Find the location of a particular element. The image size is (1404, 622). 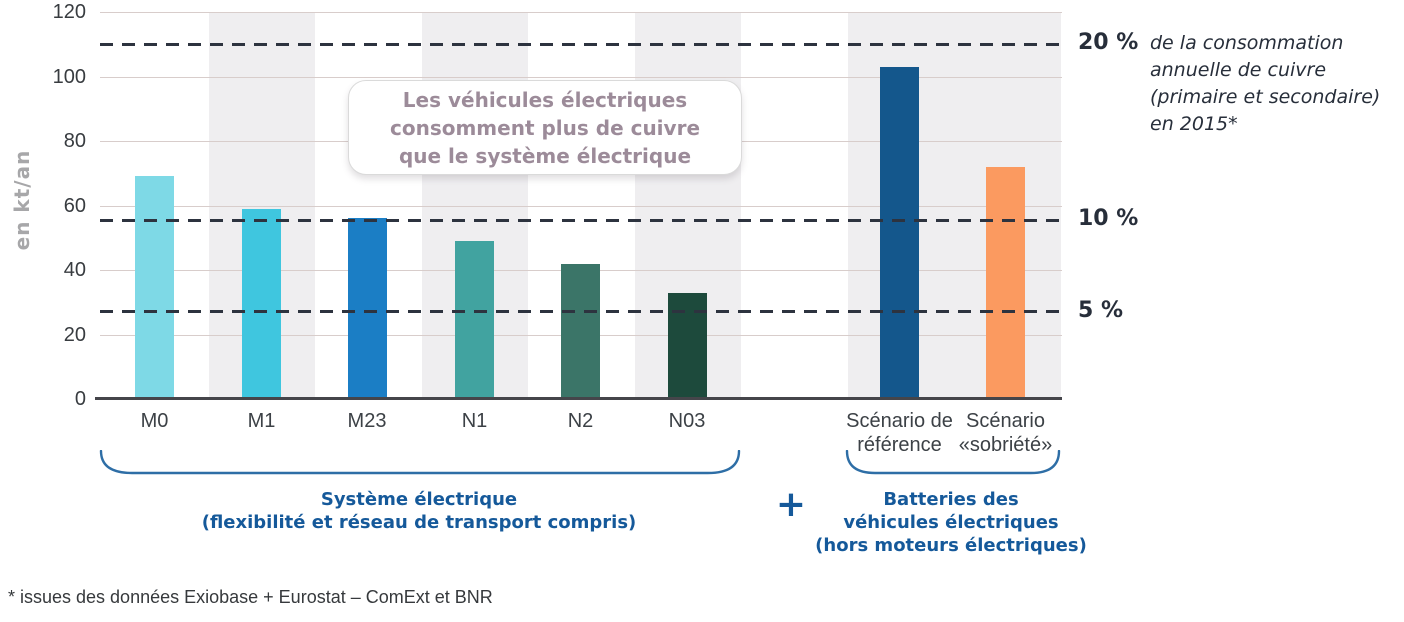

x-tick-label-line: Scénario de is located at coordinates (899, 421).